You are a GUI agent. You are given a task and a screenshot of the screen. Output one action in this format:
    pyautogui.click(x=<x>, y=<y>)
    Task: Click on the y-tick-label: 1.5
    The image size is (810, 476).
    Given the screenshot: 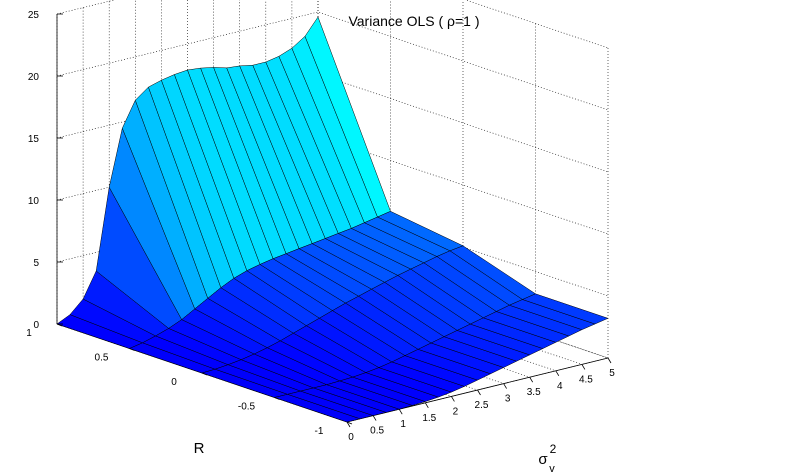 What is the action you would take?
    pyautogui.click(x=429, y=418)
    